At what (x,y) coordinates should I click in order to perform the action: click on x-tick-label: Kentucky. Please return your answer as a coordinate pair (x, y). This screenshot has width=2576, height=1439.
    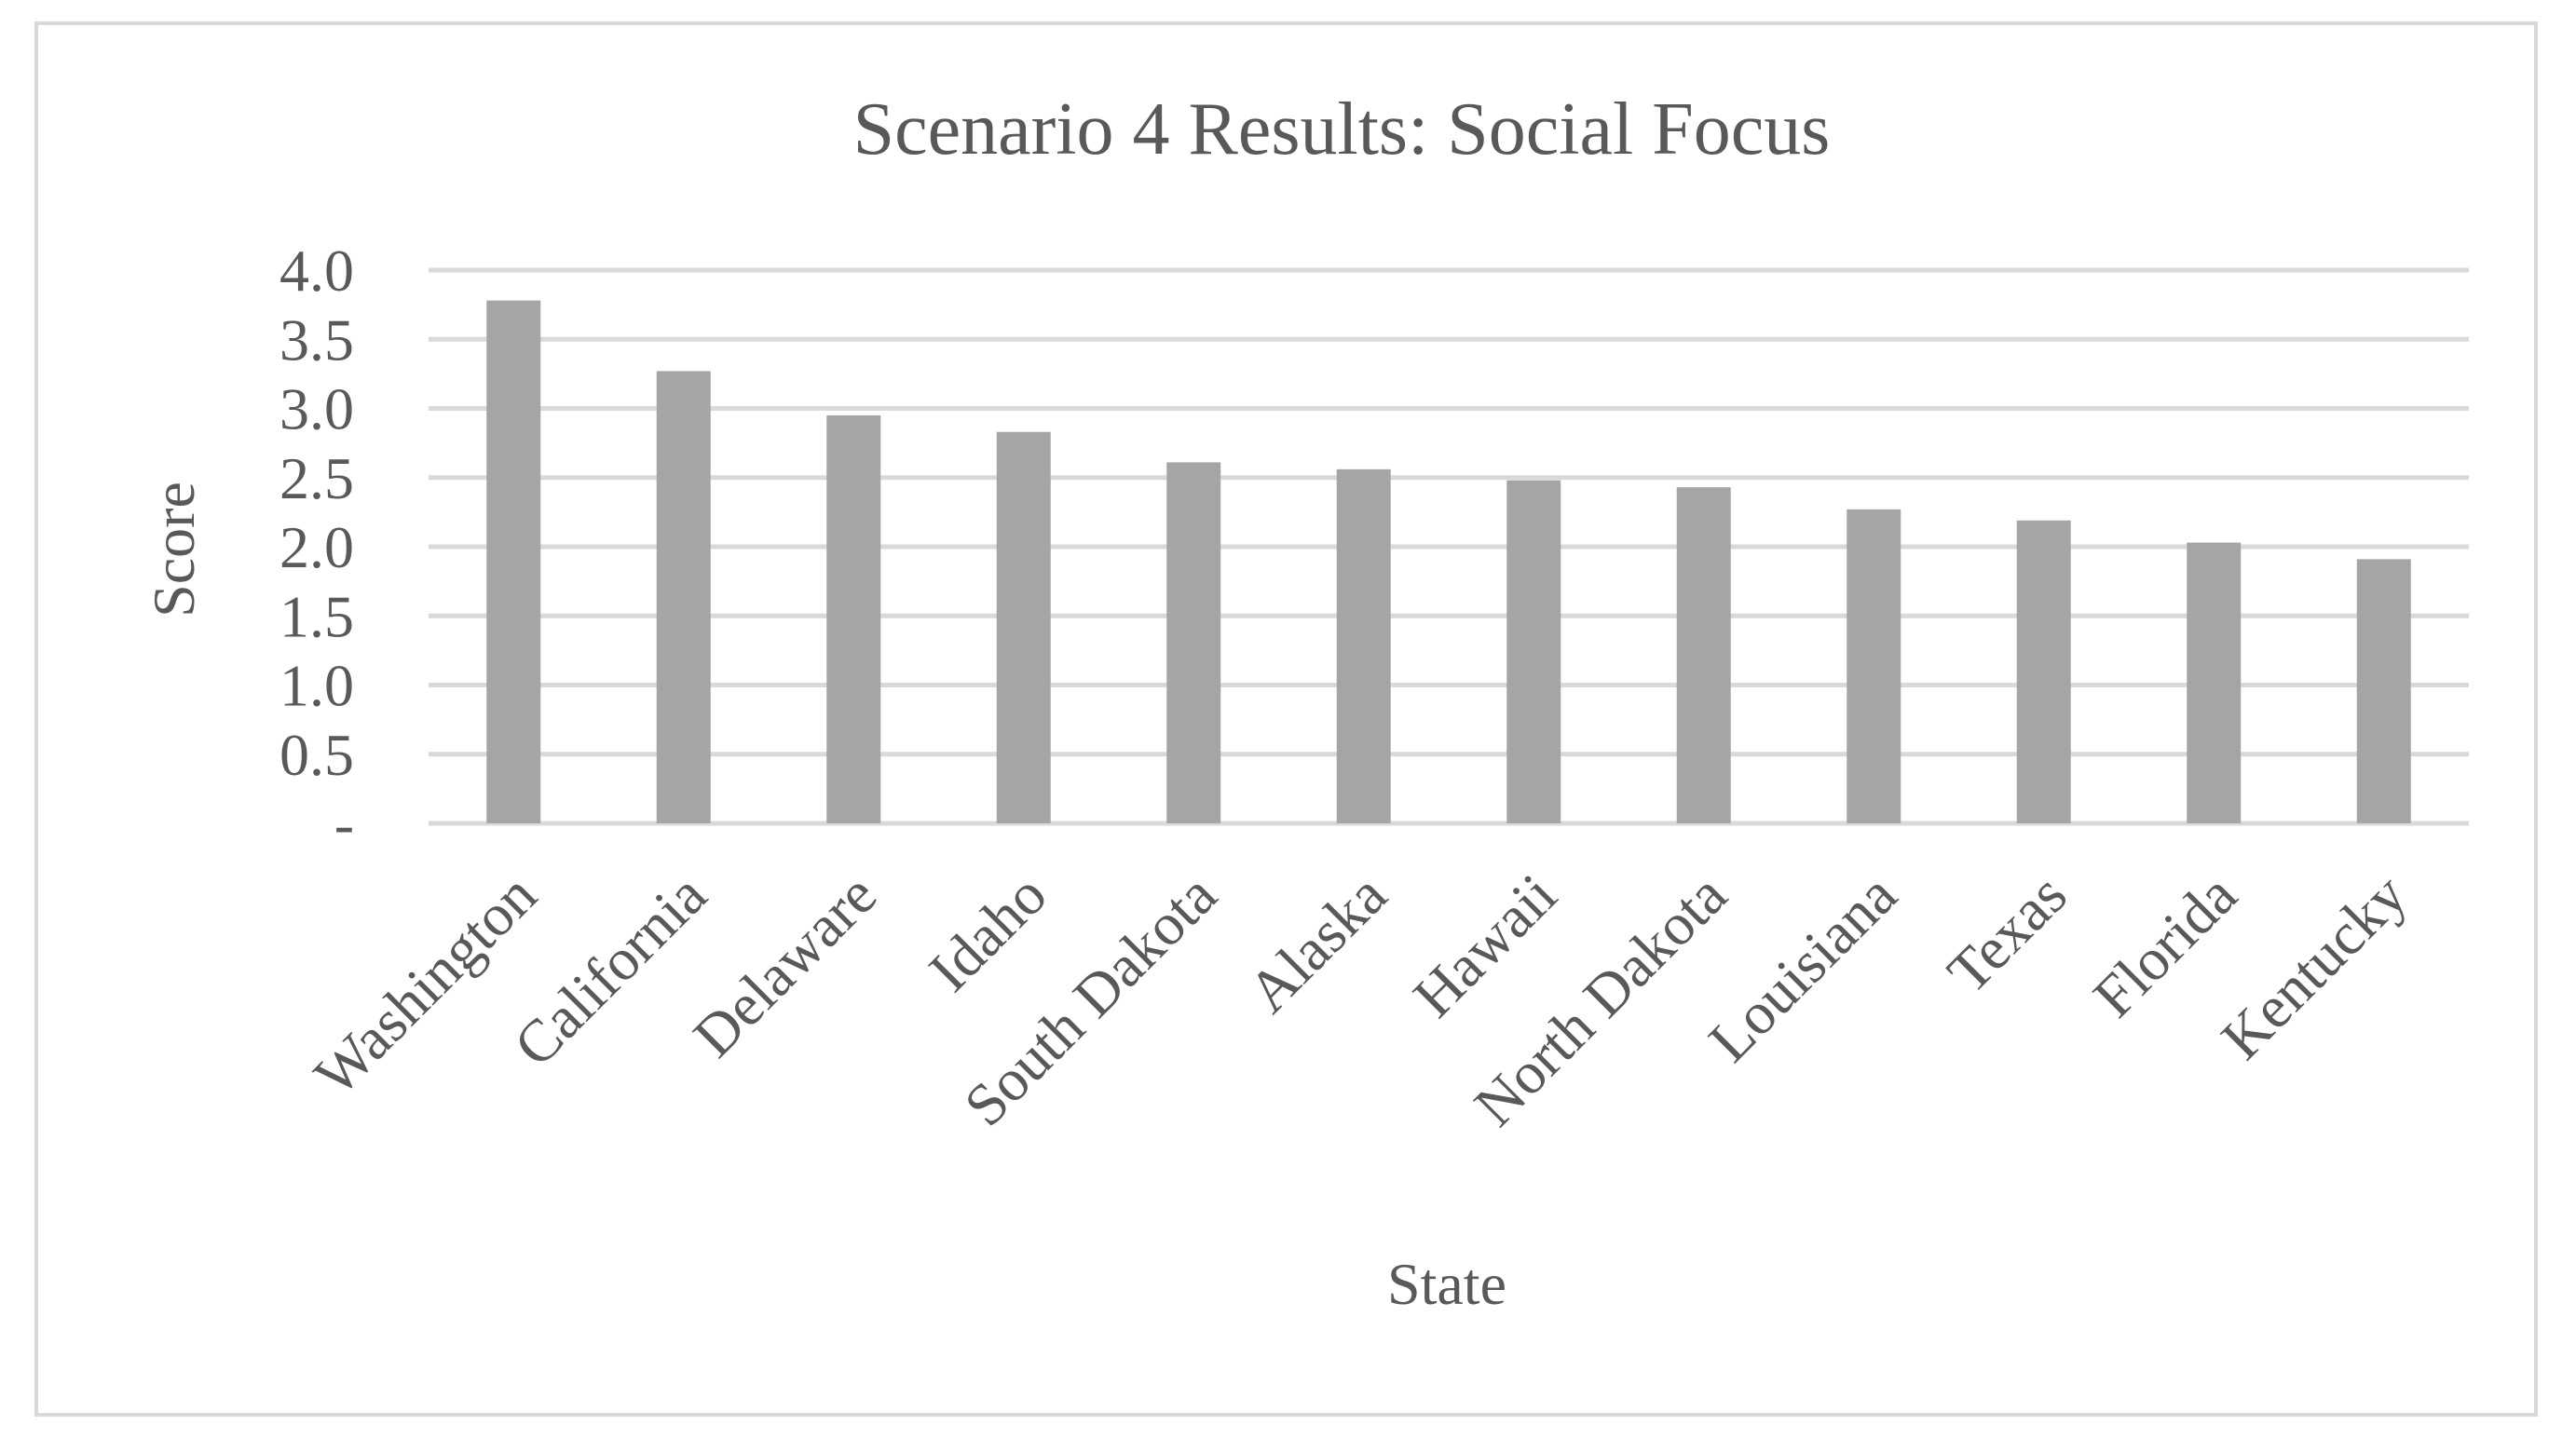
    Looking at the image, I should click on (2314, 967).